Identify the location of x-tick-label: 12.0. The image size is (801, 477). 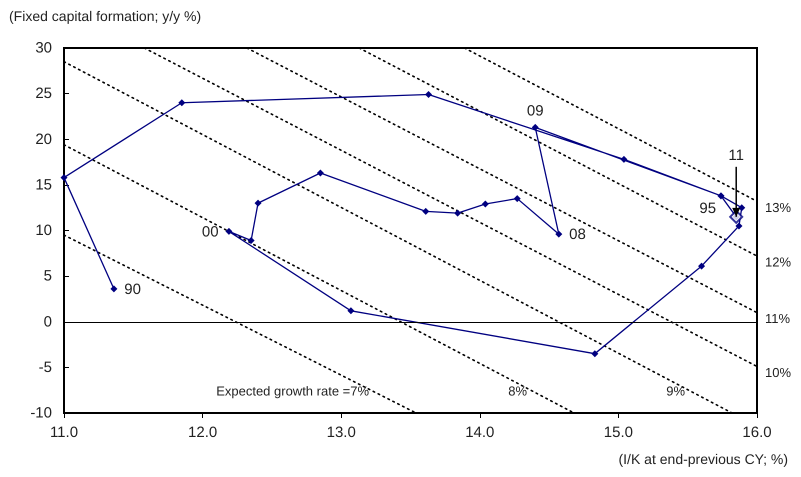
(203, 432).